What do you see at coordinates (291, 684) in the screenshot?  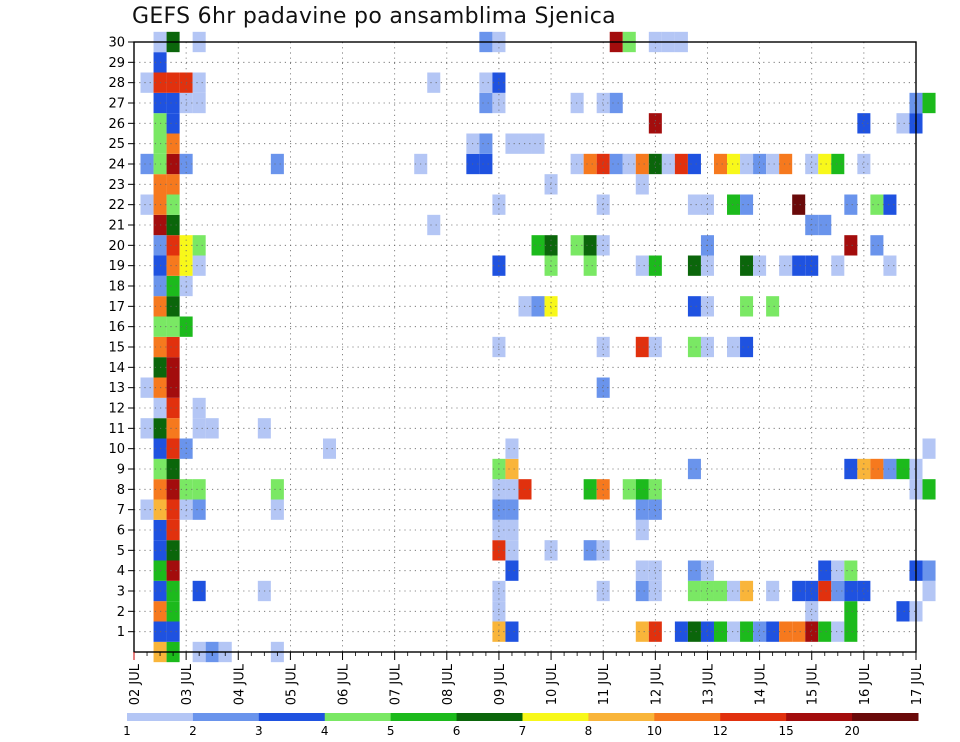 I see `x-tick-label: 05 JUL` at bounding box center [291, 684].